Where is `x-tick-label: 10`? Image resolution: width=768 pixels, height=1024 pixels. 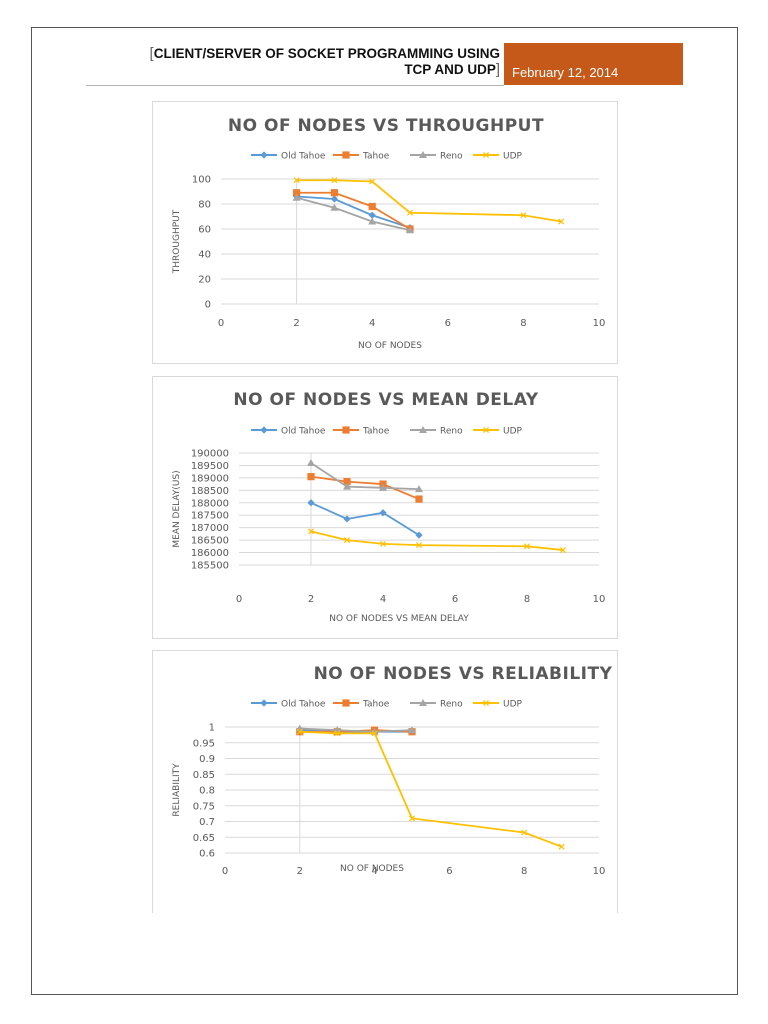 x-tick-label: 10 is located at coordinates (599, 599).